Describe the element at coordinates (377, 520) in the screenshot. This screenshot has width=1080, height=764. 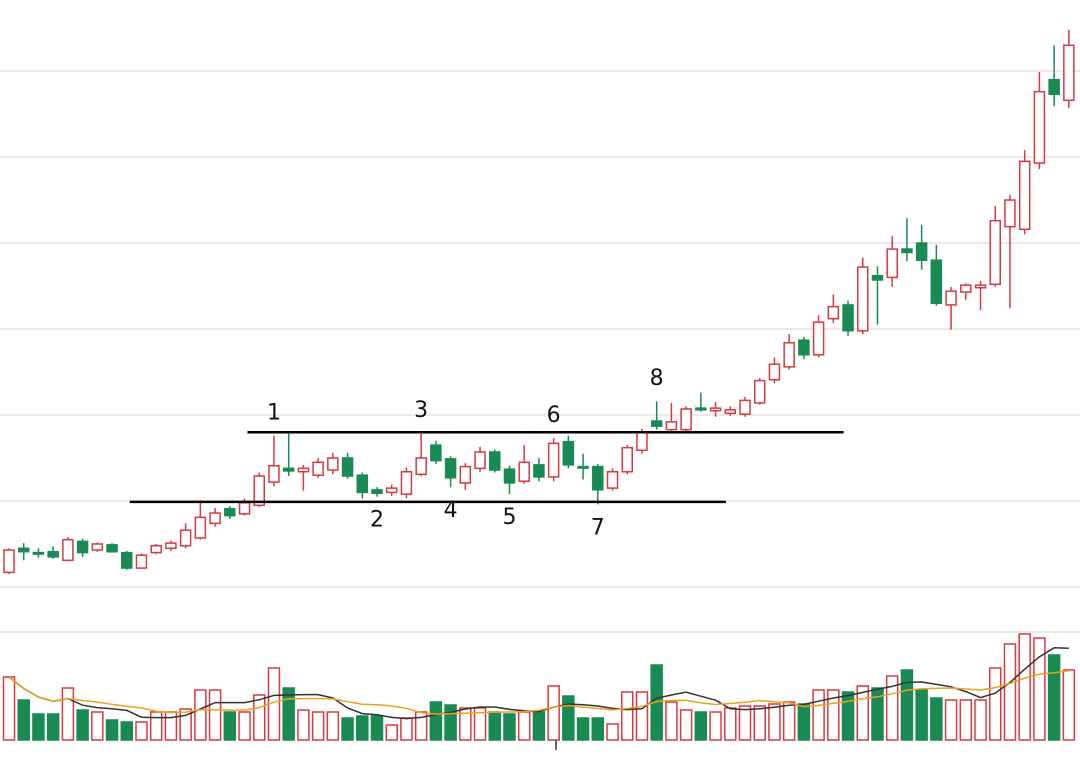
I see `annotation-label: 2` at that location.